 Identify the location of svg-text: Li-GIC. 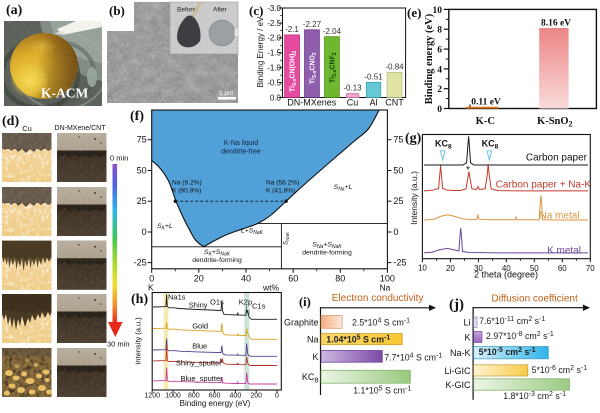
(457, 371).